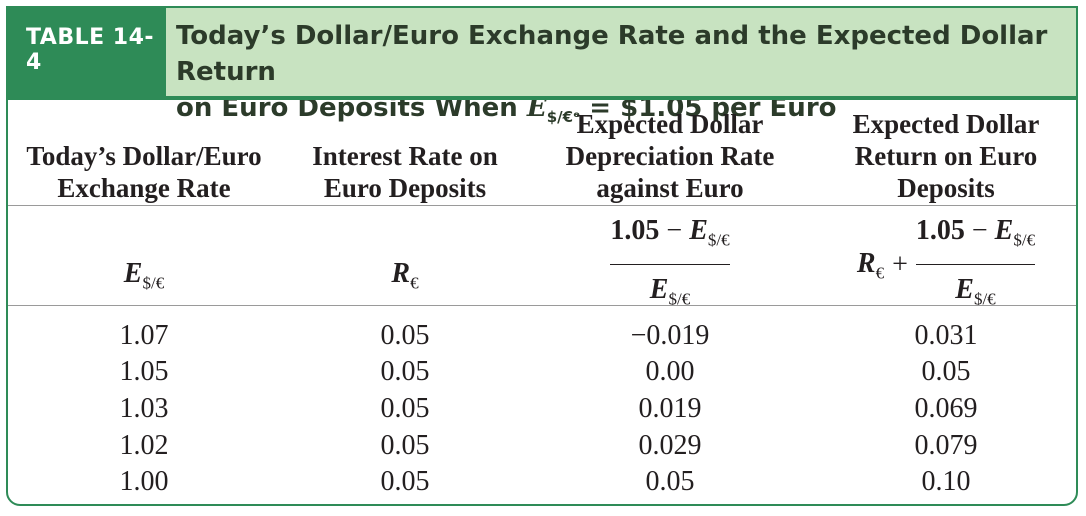  I want to click on cell-expected-return: 0.031, so click(946, 335).